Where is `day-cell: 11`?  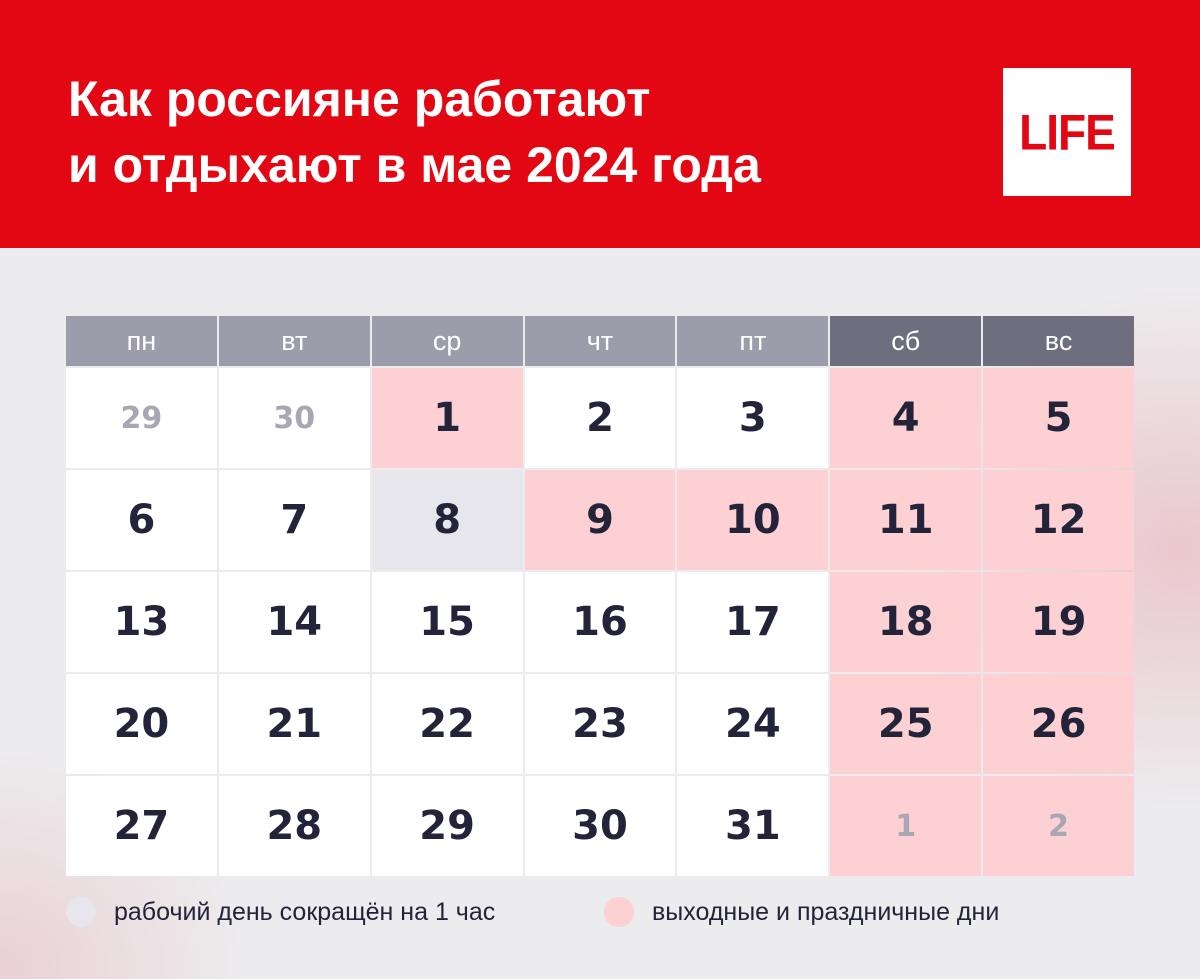 day-cell: 11 is located at coordinates (906, 520).